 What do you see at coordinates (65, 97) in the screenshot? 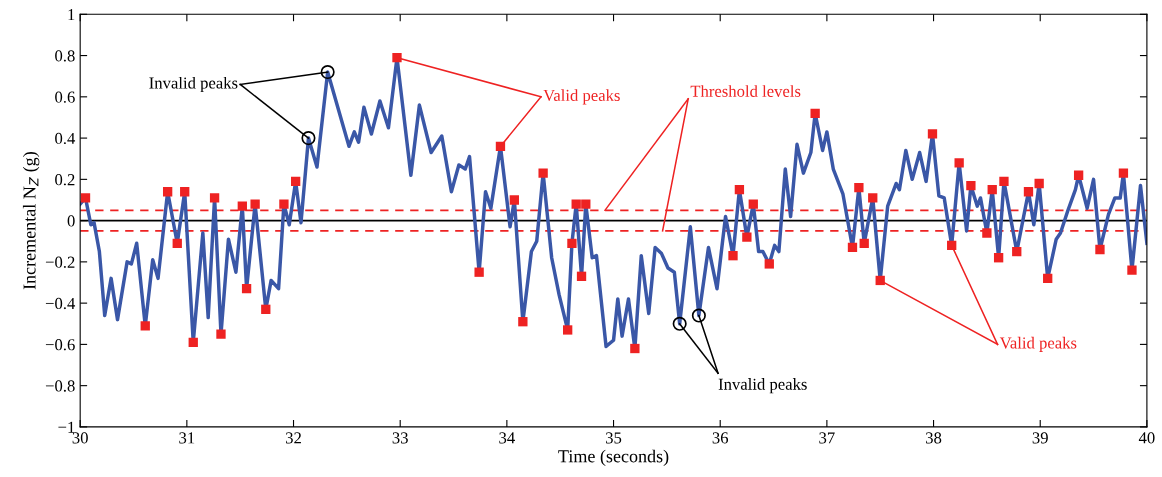
I see `y-tick-label: 0.6` at bounding box center [65, 97].